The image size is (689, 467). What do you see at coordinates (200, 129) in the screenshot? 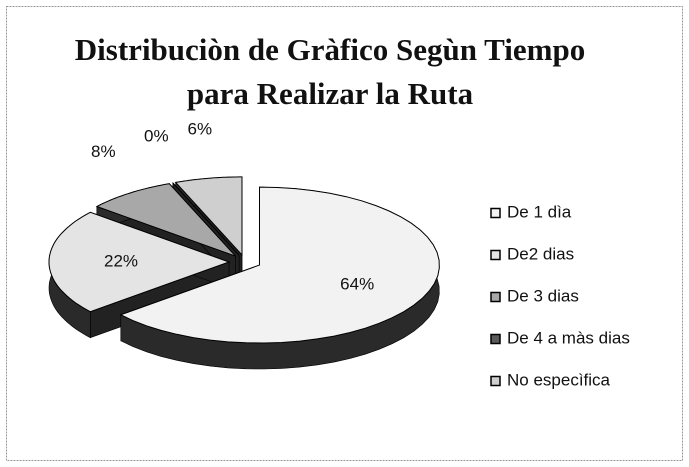
I see `data-label: 6%` at bounding box center [200, 129].